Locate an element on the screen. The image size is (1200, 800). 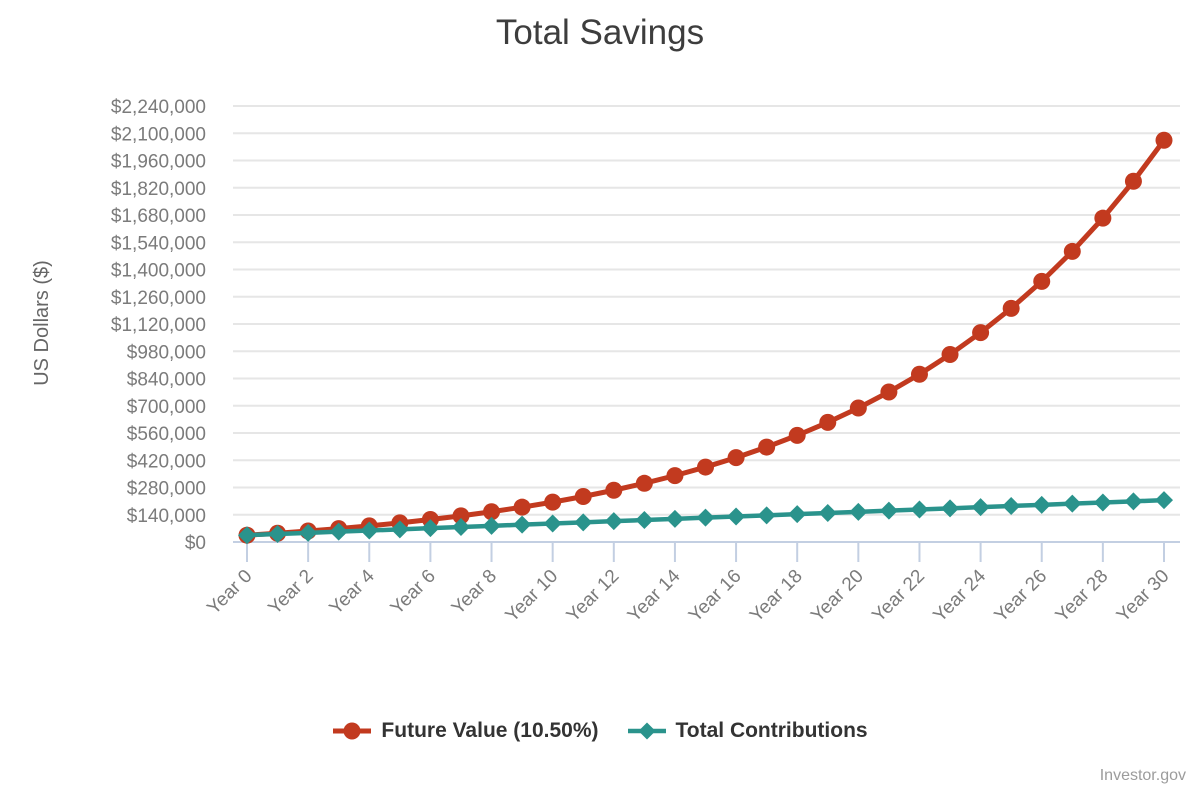
svg-text: $1,680,000 is located at coordinates (158, 216).